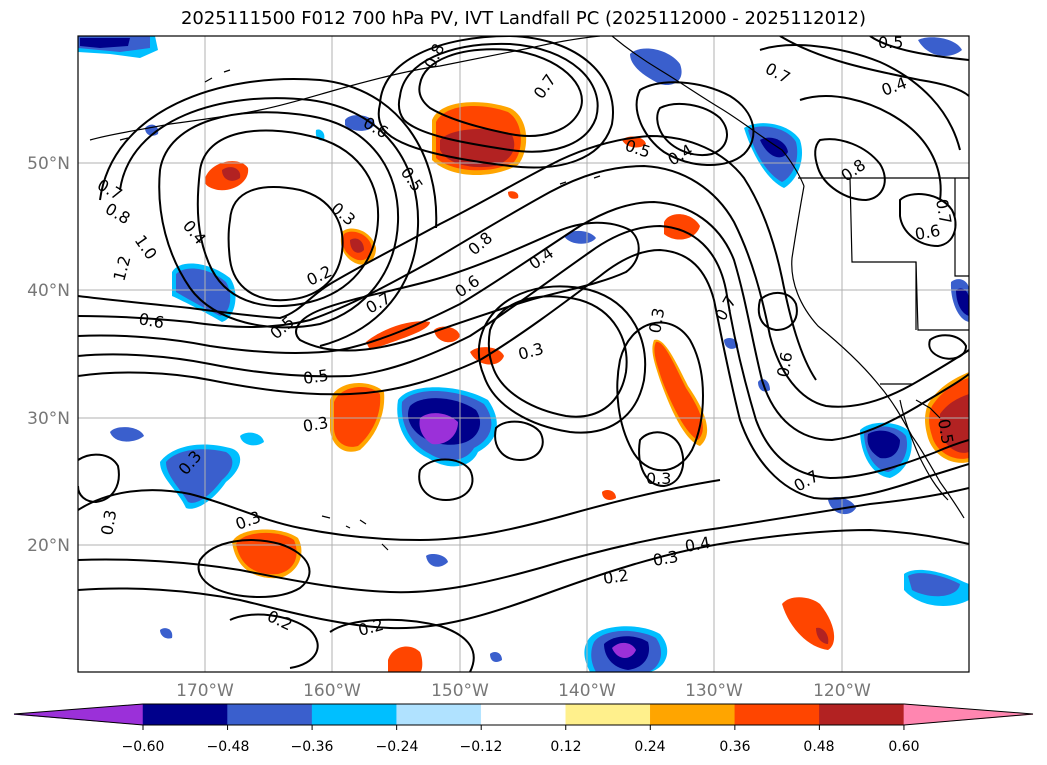 The image size is (1047, 765). Describe the element at coordinates (734, 747) in the screenshot. I see `colorbar-tick-label: 0.36` at that location.